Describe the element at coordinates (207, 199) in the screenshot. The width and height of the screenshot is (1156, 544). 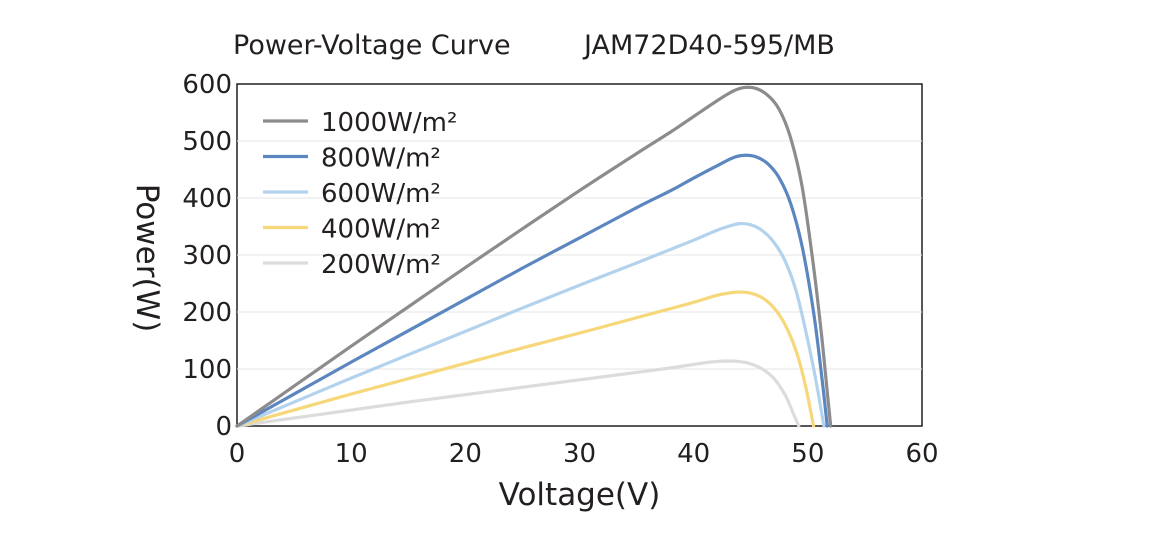
I see `y-tick-label: 400` at that location.